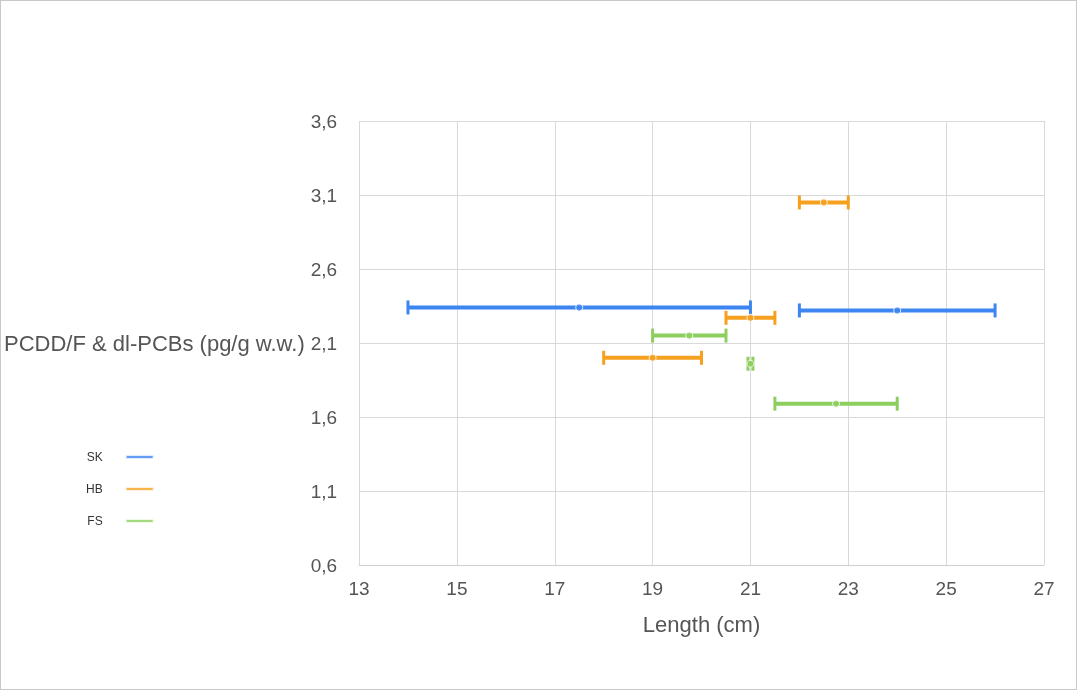 Image resolution: width=1077 pixels, height=690 pixels. I want to click on y-tick-label: 2,1, so click(324, 343).